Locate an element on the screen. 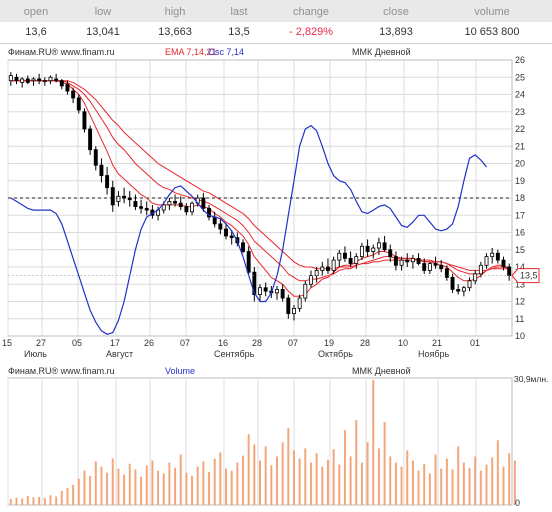 The height and width of the screenshot is (512, 552). y-tick-label: 16 is located at coordinates (520, 233).